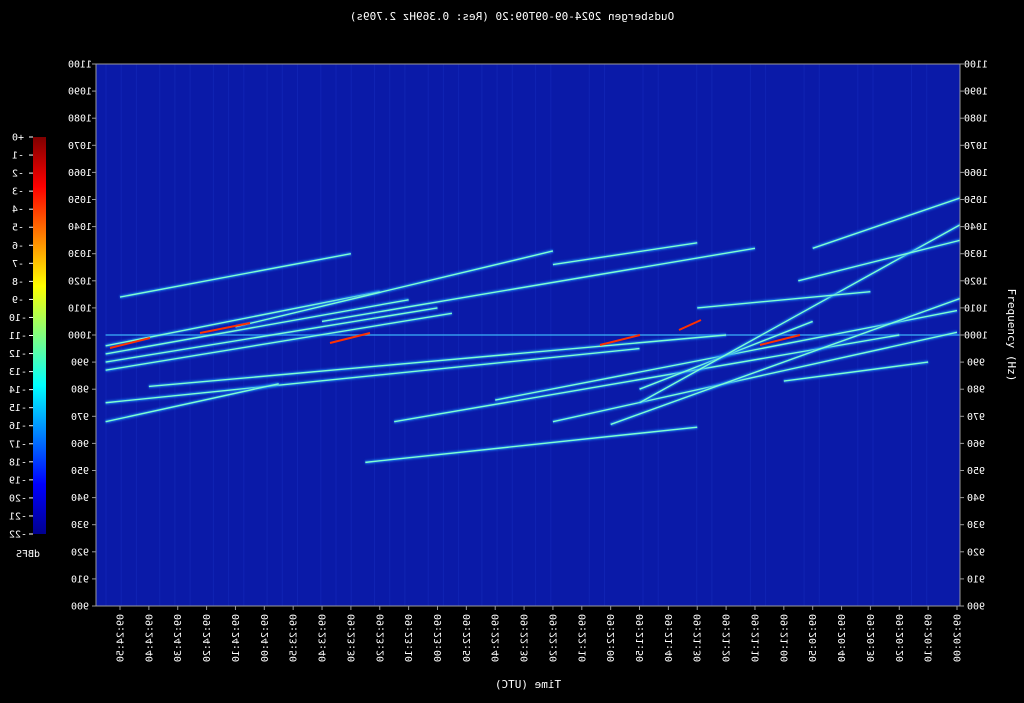 This screenshot has height=703, width=1024. What do you see at coordinates (294, 638) in the screenshot?
I see `x-tick-label: 09:23:50` at bounding box center [294, 638].